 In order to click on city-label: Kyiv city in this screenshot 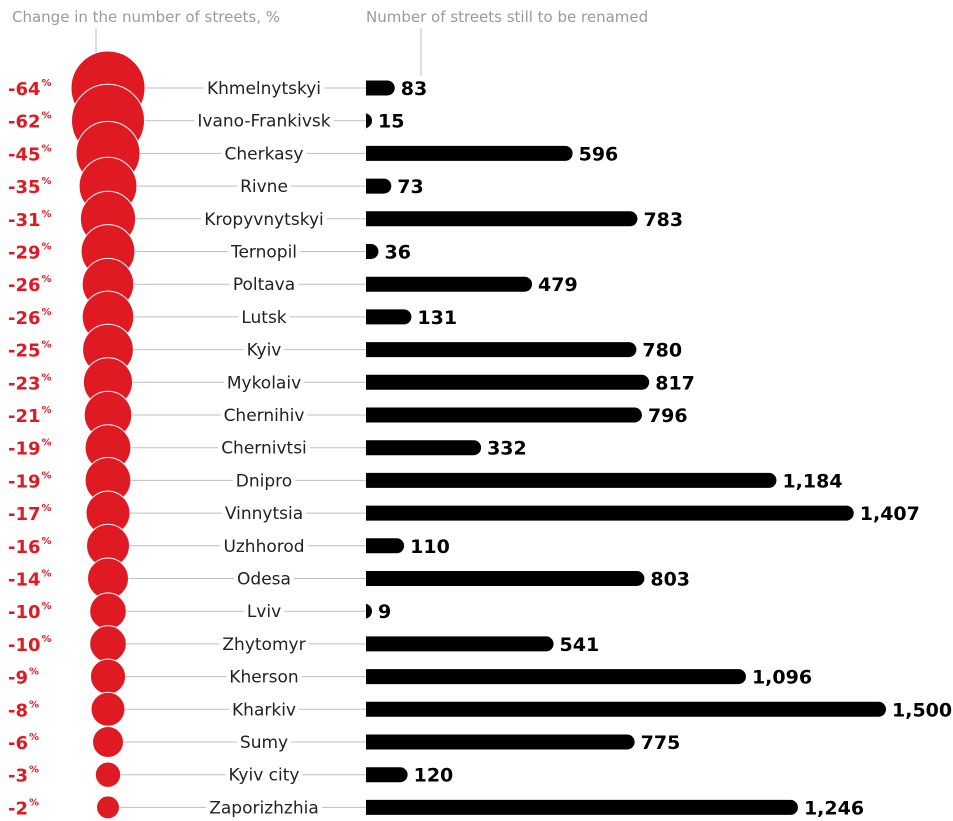, I will do `click(264, 776)`.